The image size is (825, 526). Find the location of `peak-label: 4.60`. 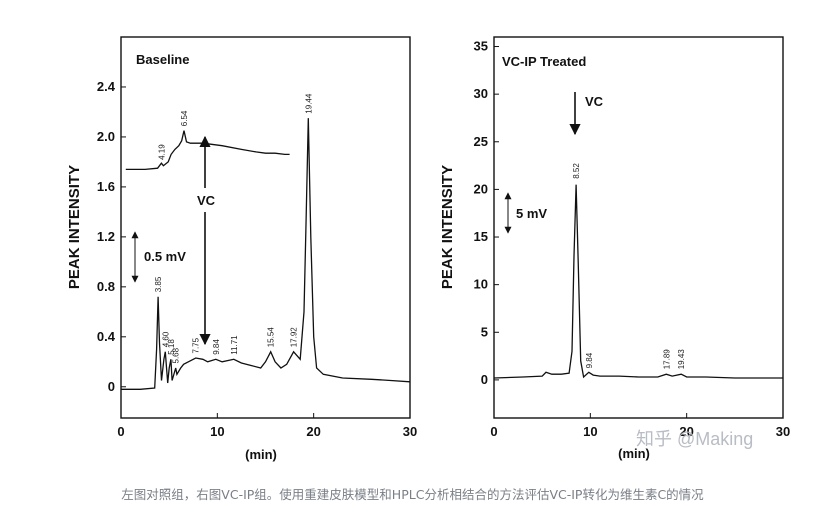

peak-label: 4.60 is located at coordinates (165, 339).